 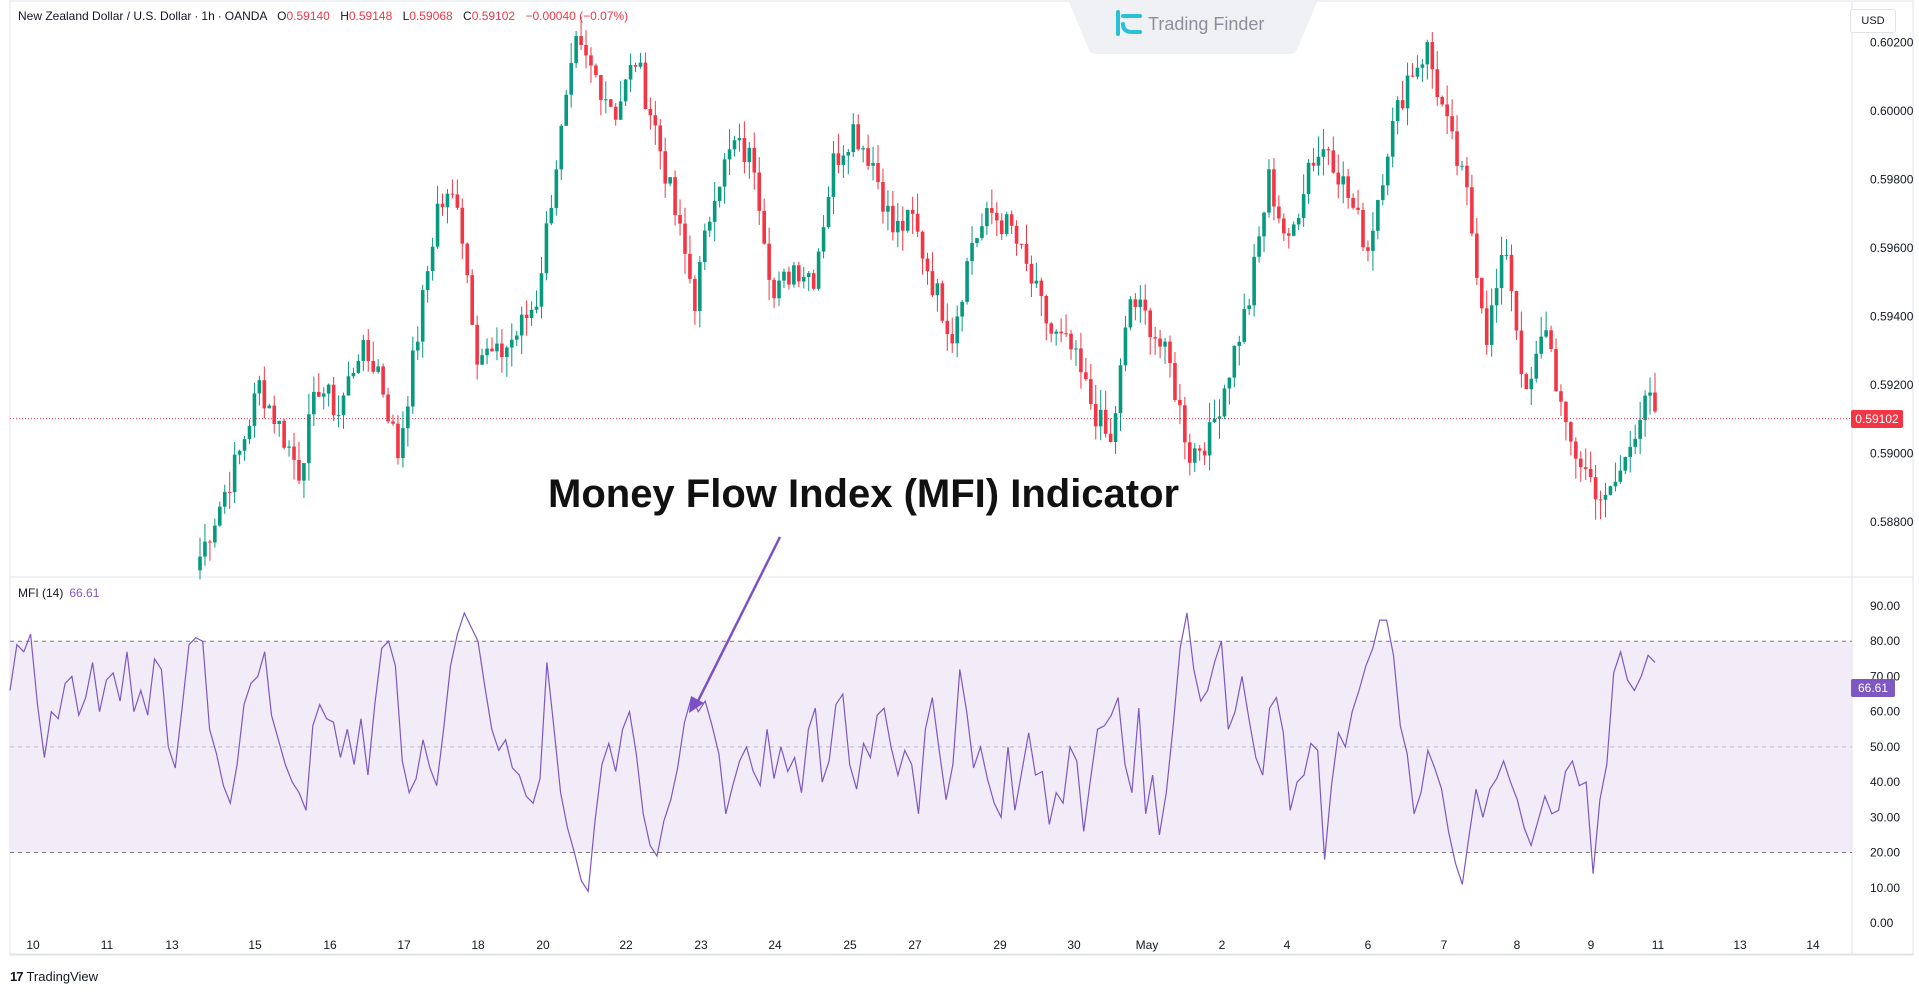 What do you see at coordinates (1000, 945) in the screenshot?
I see `time-tick-label: 29` at bounding box center [1000, 945].